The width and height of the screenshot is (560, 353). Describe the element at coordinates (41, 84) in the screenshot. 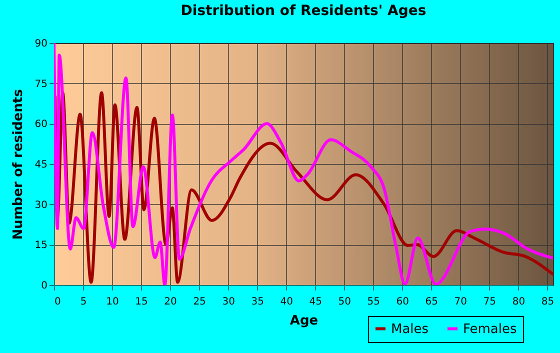

I see `y-tick-label: 75` at that location.